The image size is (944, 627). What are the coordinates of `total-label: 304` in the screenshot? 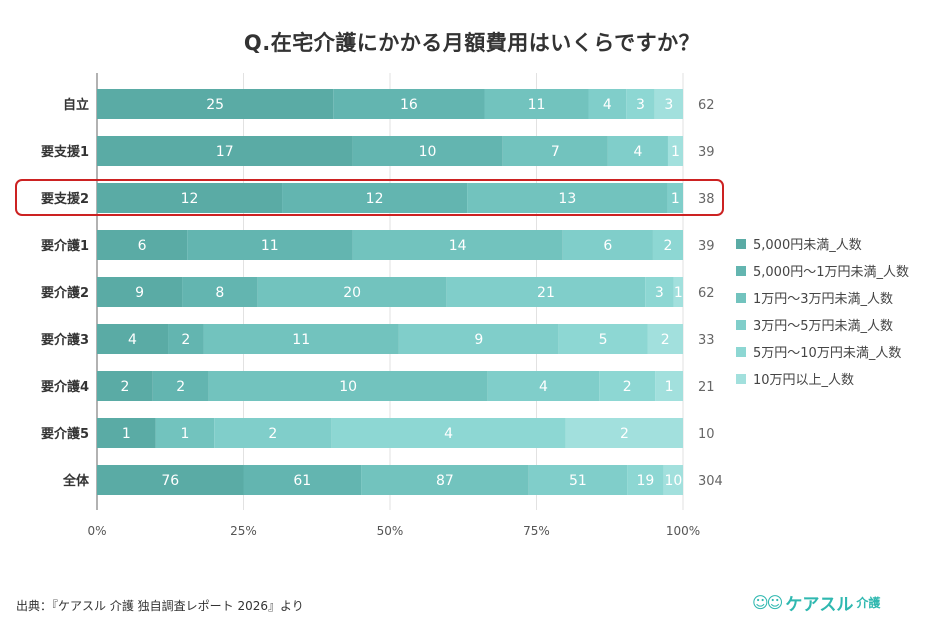 It's located at (710, 481).